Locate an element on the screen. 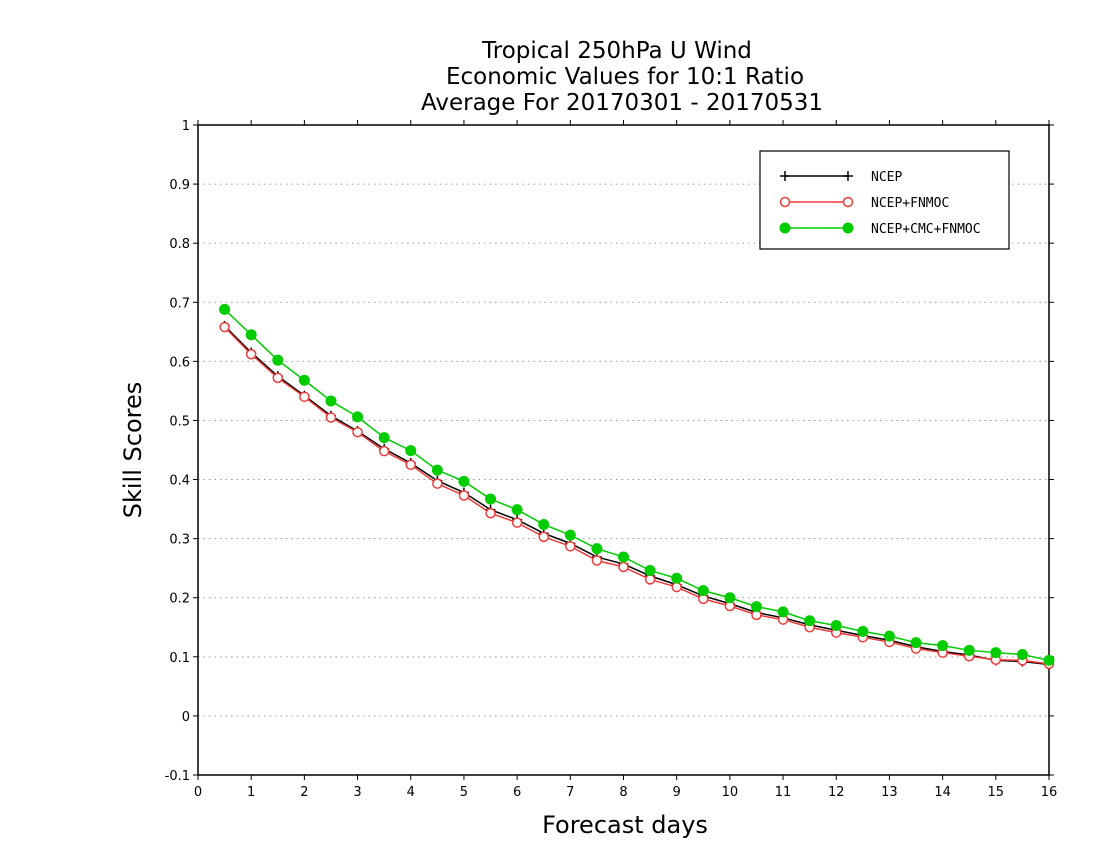 The image size is (1100, 850). legend-item-ncep-cmc-fnmoc: NCEP+CMC+FNMOC is located at coordinates (880, 229).